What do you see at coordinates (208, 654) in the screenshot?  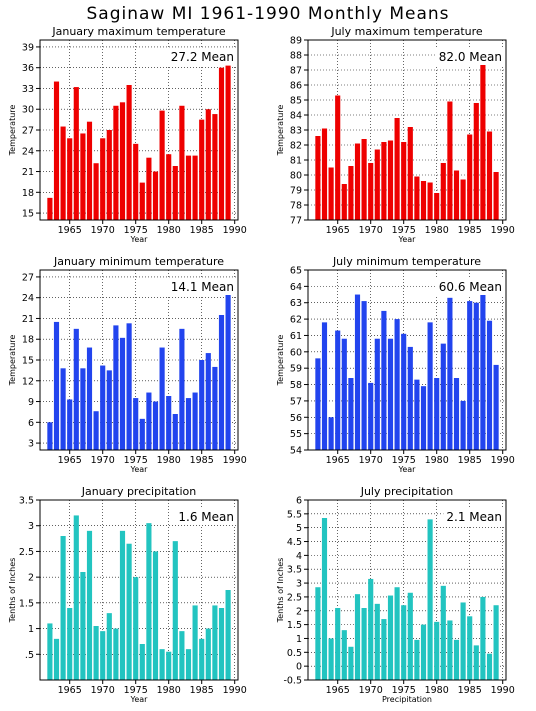 I see `bar-1986` at bounding box center [208, 654].